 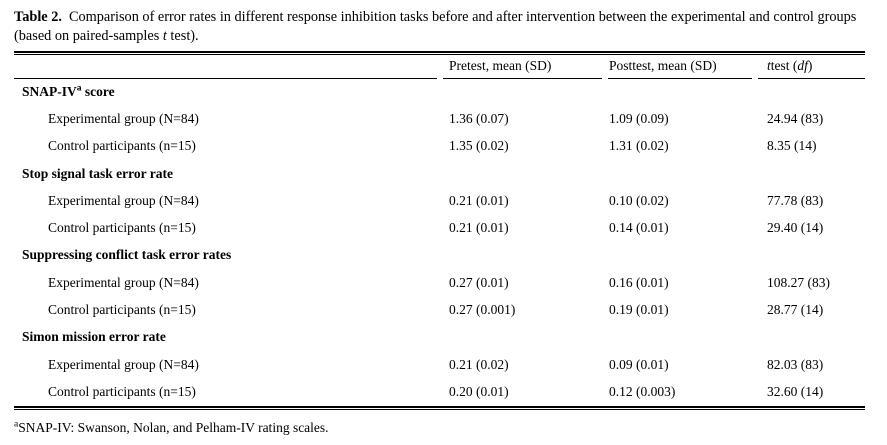 What do you see at coordinates (802, 65) in the screenshot?
I see `ttest-italic-df: df` at bounding box center [802, 65].